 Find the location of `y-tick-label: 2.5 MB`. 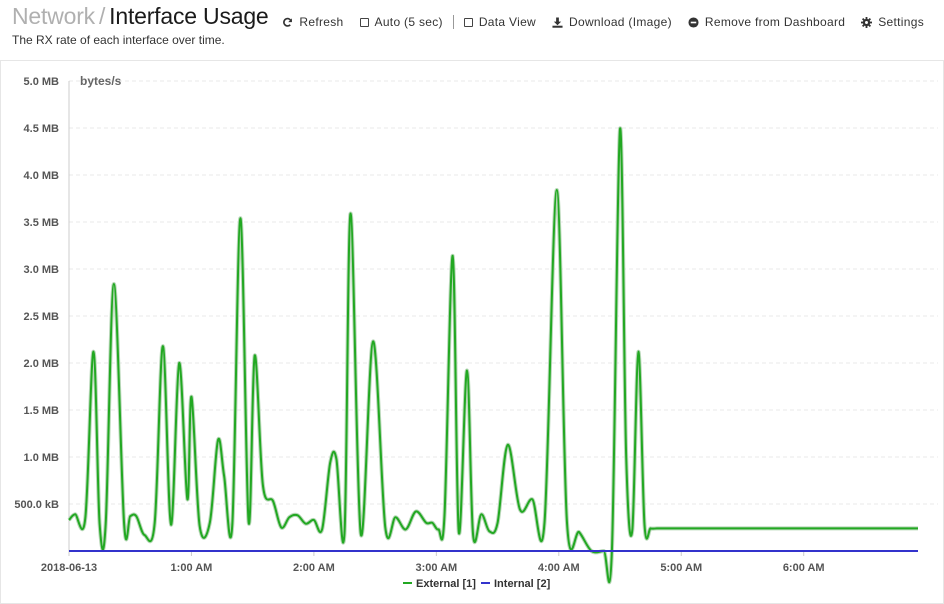

y-tick-label: 2.5 MB is located at coordinates (42, 317).